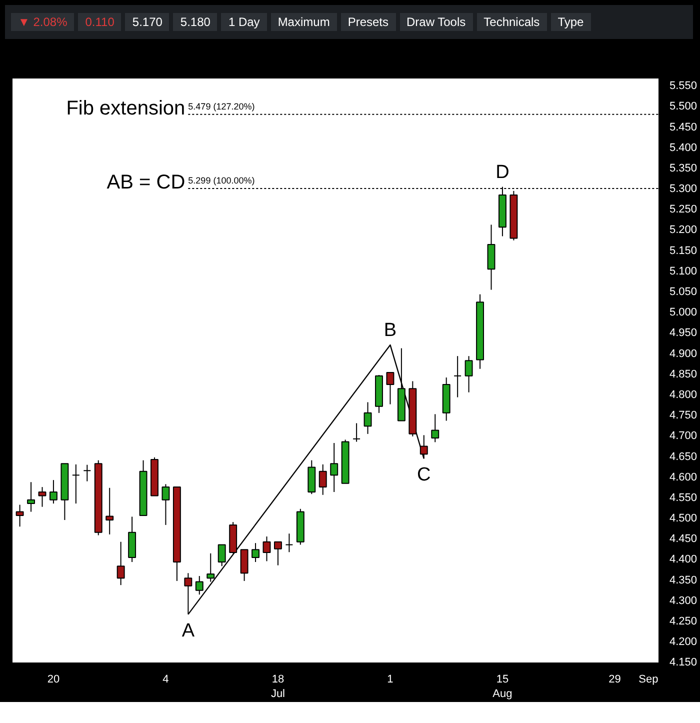 The image size is (700, 723). What do you see at coordinates (684, 662) in the screenshot?
I see `y-tick-label: 4.150` at bounding box center [684, 662].